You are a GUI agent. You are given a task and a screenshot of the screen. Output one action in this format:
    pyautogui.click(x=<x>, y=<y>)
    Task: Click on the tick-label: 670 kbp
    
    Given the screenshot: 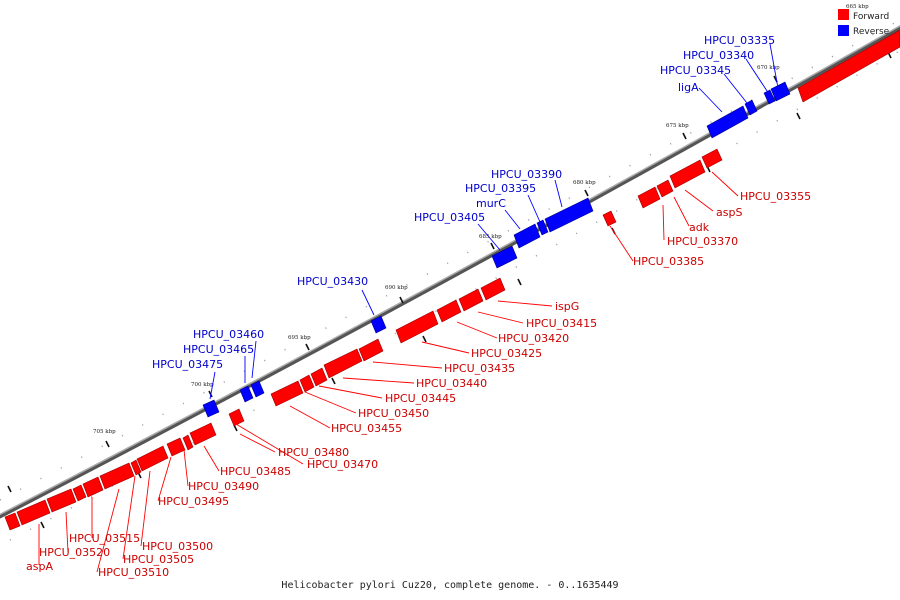 What is the action you would take?
    pyautogui.click(x=768, y=68)
    